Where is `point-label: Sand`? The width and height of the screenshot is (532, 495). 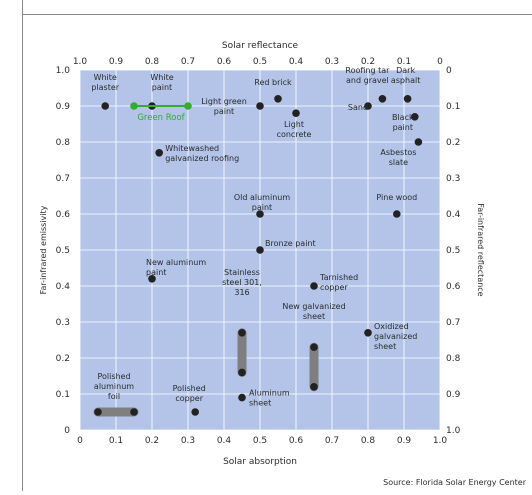 point-label: Sand is located at coordinates (358, 107).